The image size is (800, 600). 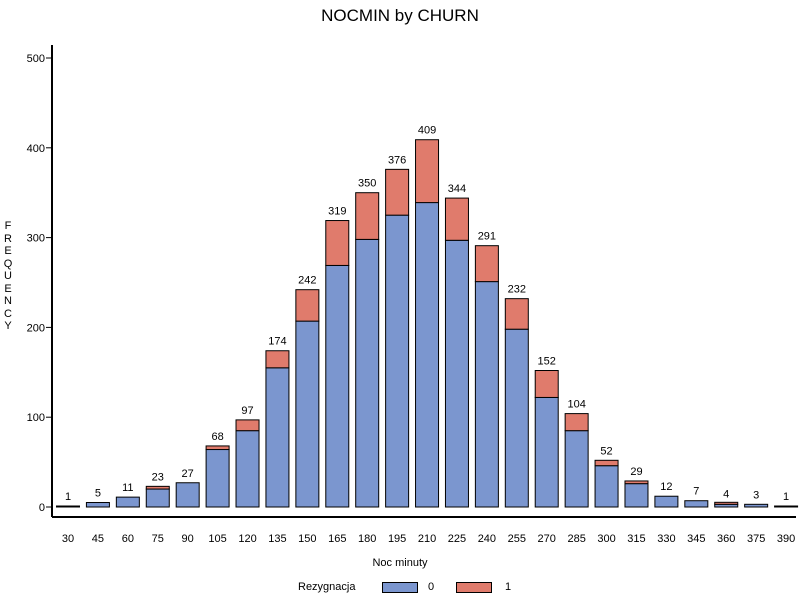 I want to click on y-tick-label: 300, so click(x=36, y=239).